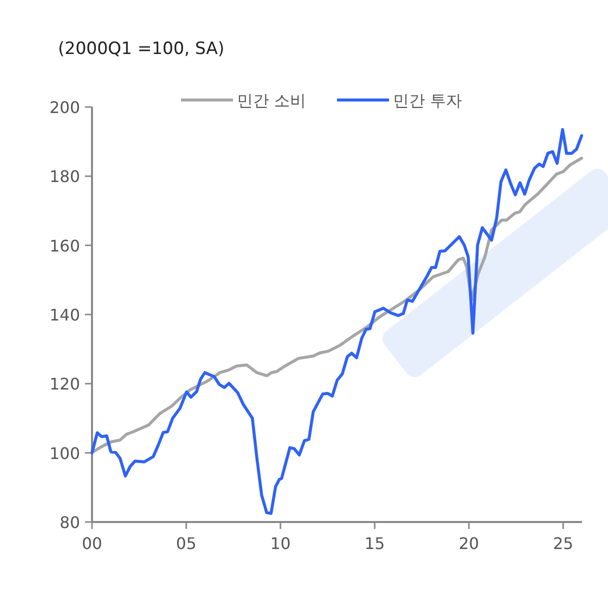 Image resolution: width=608 pixels, height=607 pixels. I want to click on x-tick-label: 25, so click(563, 543).